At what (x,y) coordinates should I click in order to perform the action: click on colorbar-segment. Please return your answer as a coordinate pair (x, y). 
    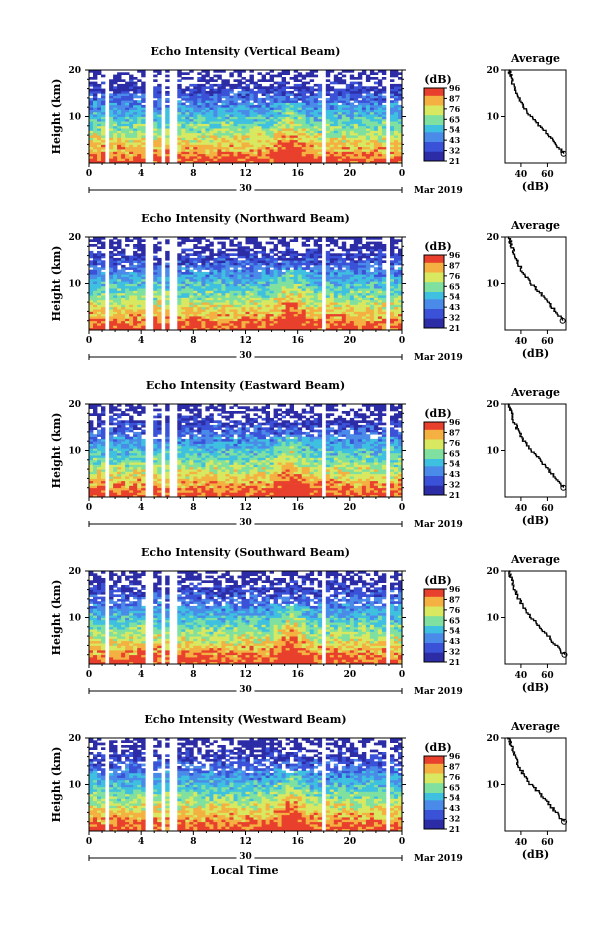
    Looking at the image, I should click on (434, 109).